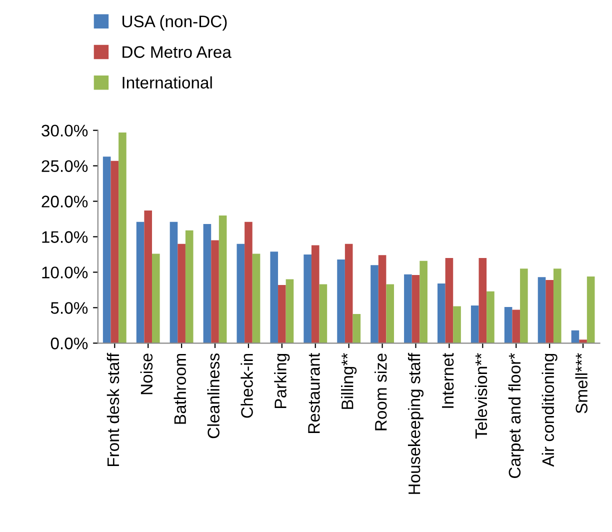  What do you see at coordinates (69, 308) in the screenshot?
I see `y-tick-label: 5.0%` at bounding box center [69, 308].